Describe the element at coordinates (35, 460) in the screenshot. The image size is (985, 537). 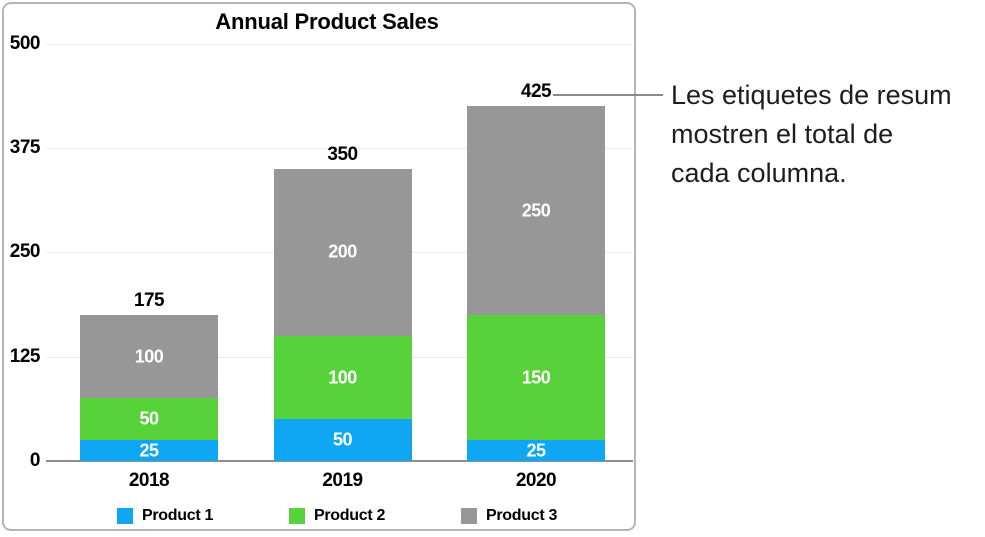
I see `y-axis-tick-label: 0` at that location.